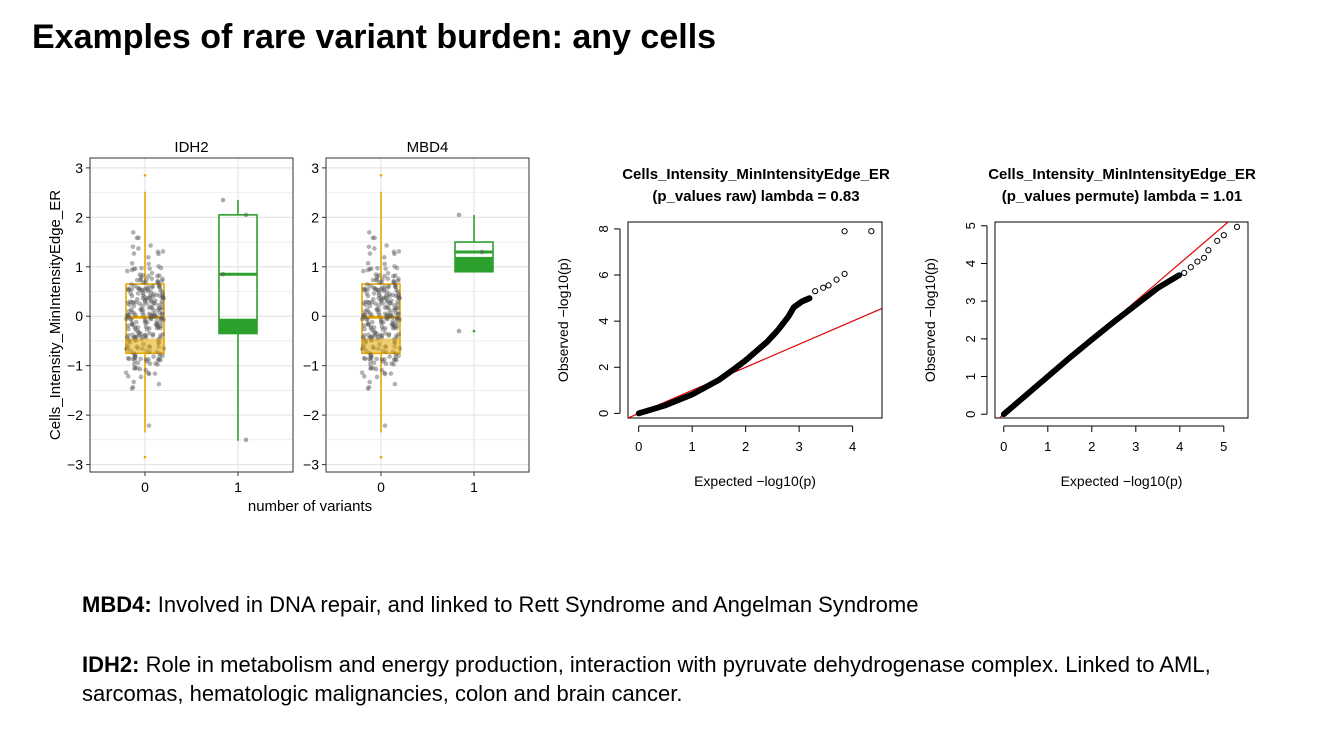 Image resolution: width=1333 pixels, height=750 pixels. I want to click on x-tick-label: 1, so click(474, 487).